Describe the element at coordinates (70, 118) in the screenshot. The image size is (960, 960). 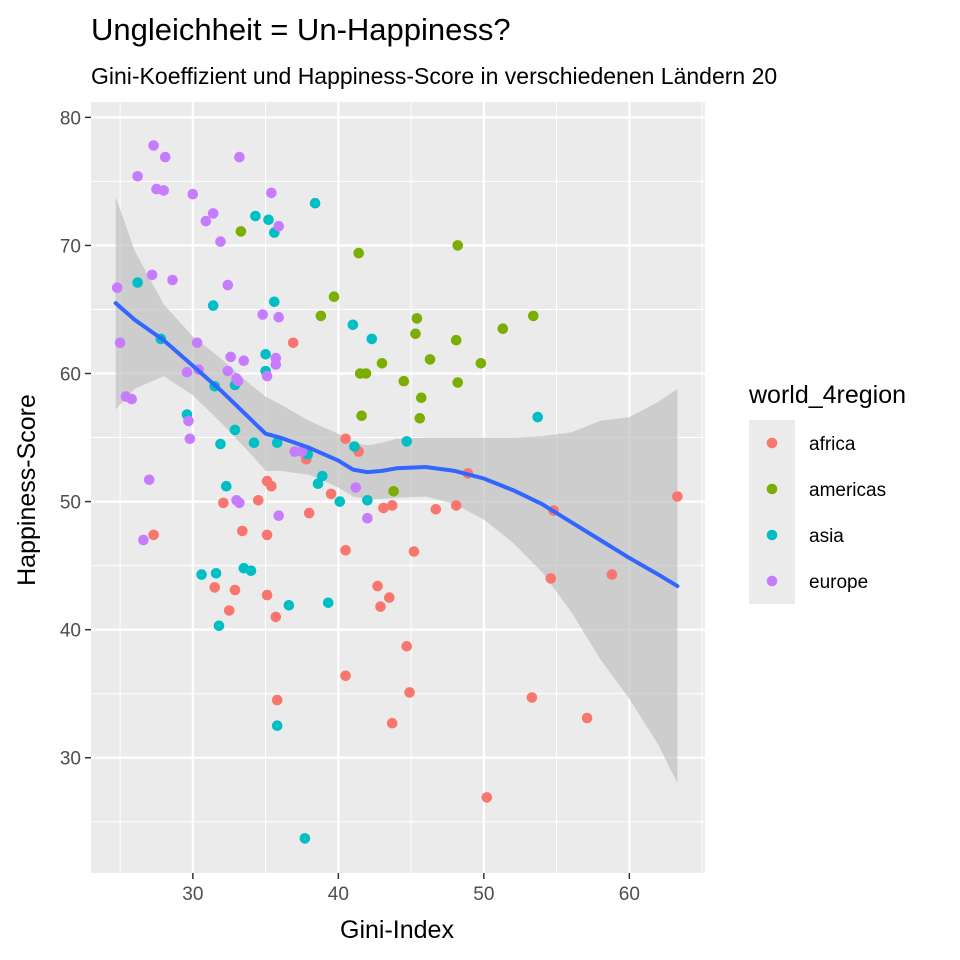
I see `y-tick-label: 80` at that location.